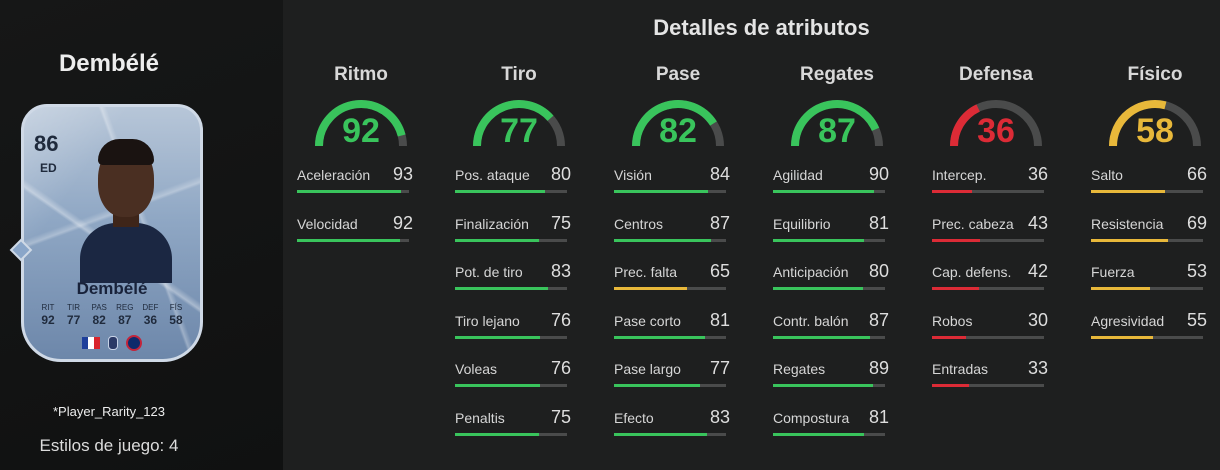 This screenshot has width=1220, height=470. Describe the element at coordinates (402, 222) in the screenshot. I see `attribute-value: 92` at that location.